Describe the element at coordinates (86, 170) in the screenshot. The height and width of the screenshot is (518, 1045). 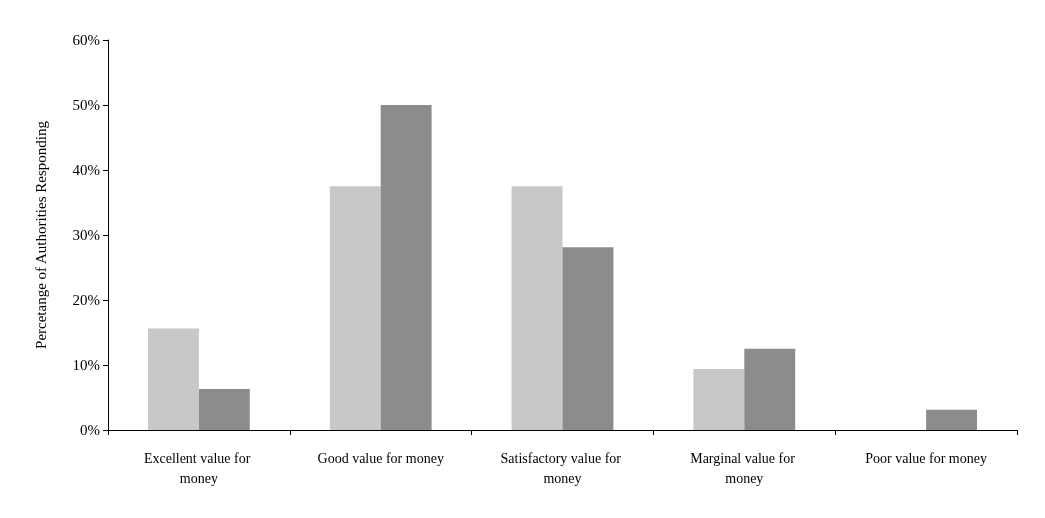
I see `y-tick-label: 40%` at that location.